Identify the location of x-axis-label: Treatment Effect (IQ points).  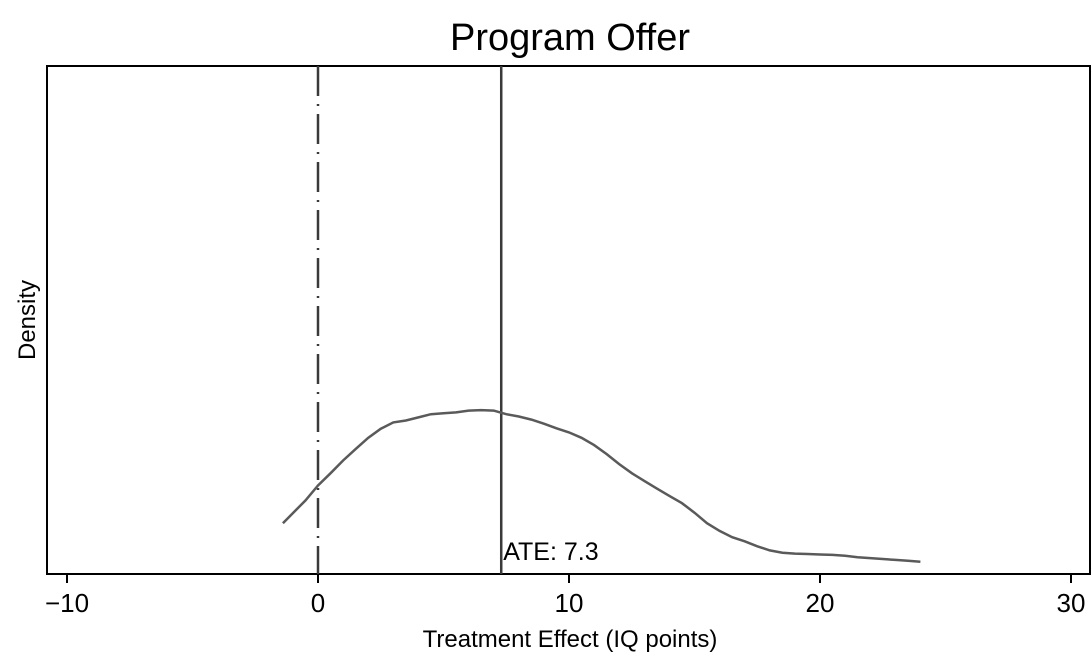
(570, 639).